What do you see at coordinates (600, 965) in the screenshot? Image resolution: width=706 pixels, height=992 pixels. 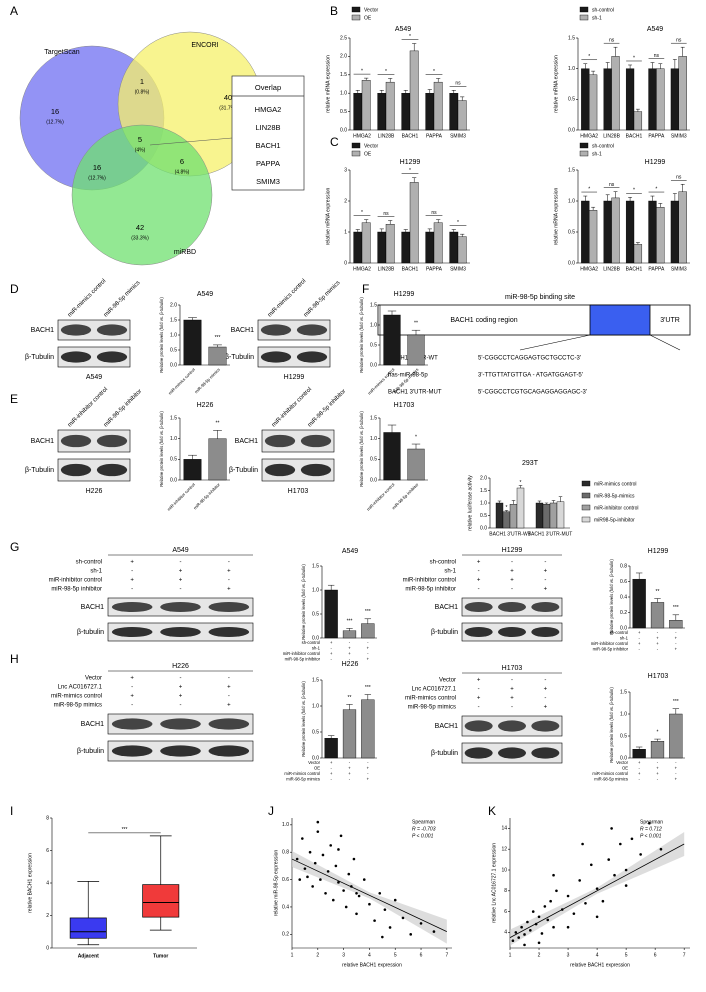 I see `x-axis-label: relative BACH1 expression` at bounding box center [600, 965].